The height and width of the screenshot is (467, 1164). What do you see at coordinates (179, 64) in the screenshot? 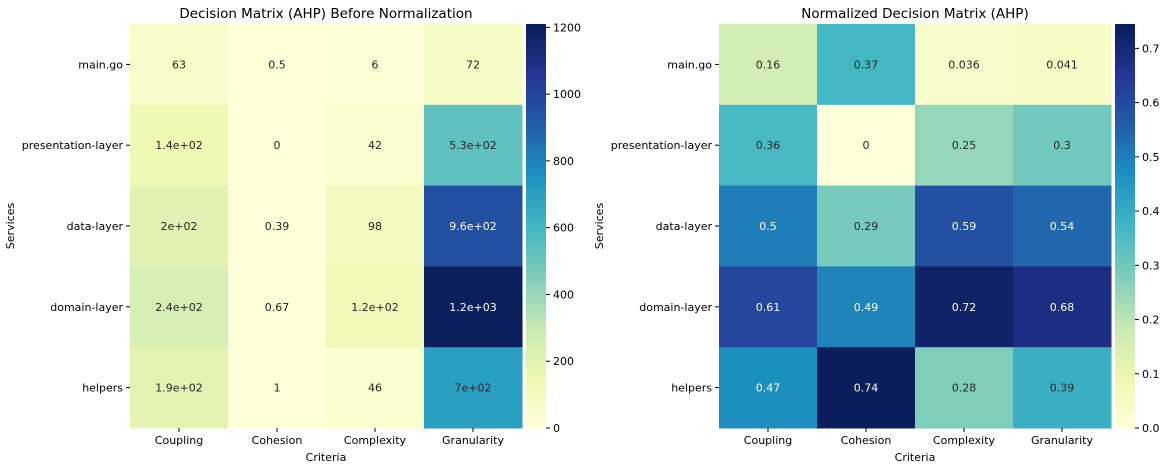
I see `cell-annotation: 63` at bounding box center [179, 64].